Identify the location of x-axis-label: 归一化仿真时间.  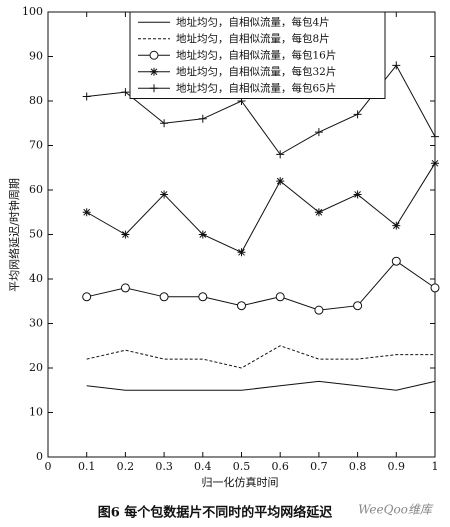
(240, 482).